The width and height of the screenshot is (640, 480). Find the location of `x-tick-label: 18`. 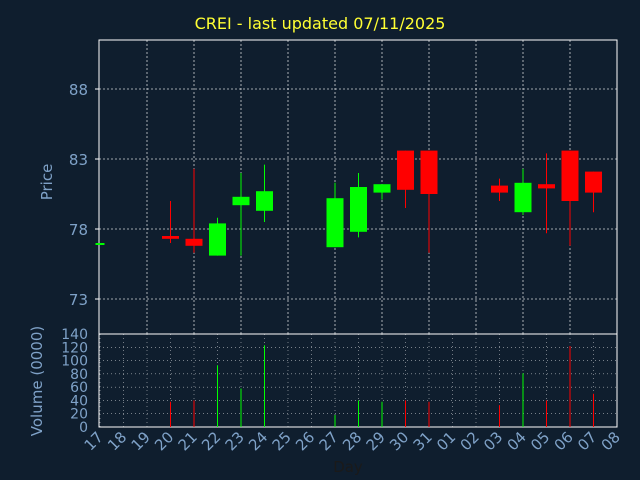

x-tick-label: 18 is located at coordinates (117, 441).